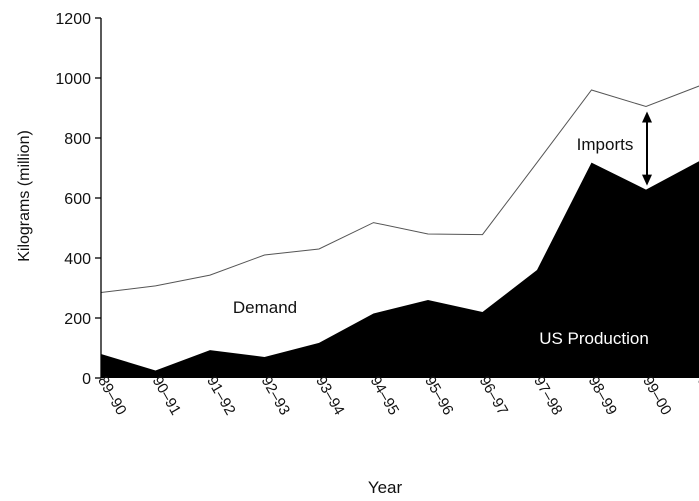 The height and width of the screenshot is (501, 699). What do you see at coordinates (696, 395) in the screenshot?
I see `x-tick-label: 00–01` at bounding box center [696, 395].